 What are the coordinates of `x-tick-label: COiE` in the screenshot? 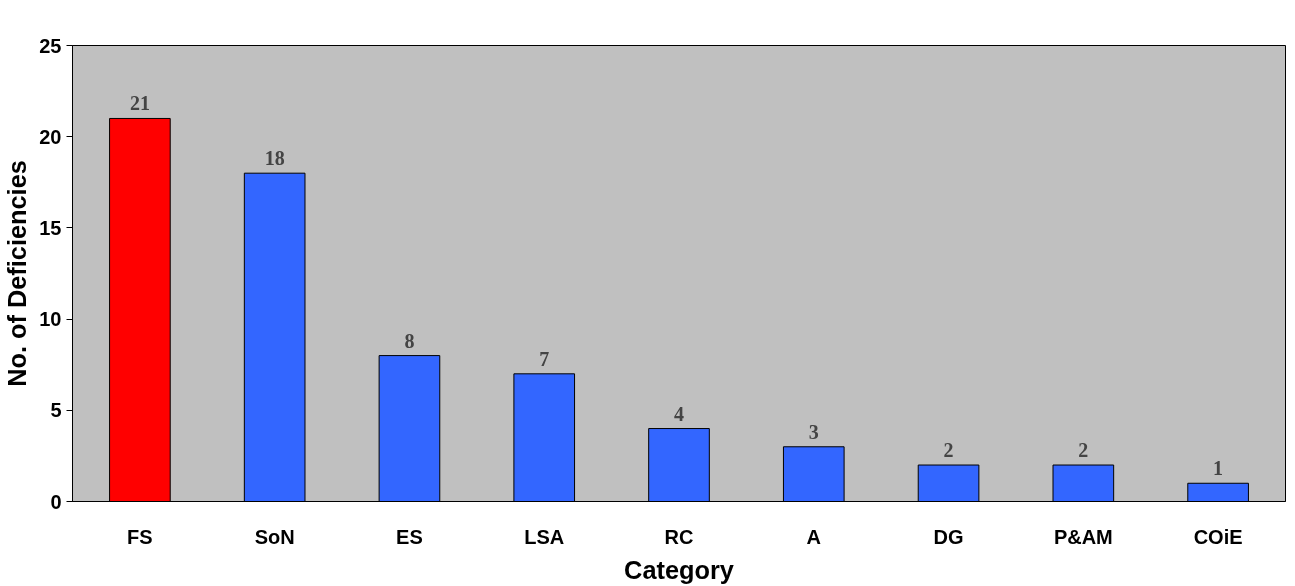 It's located at (1218, 536).